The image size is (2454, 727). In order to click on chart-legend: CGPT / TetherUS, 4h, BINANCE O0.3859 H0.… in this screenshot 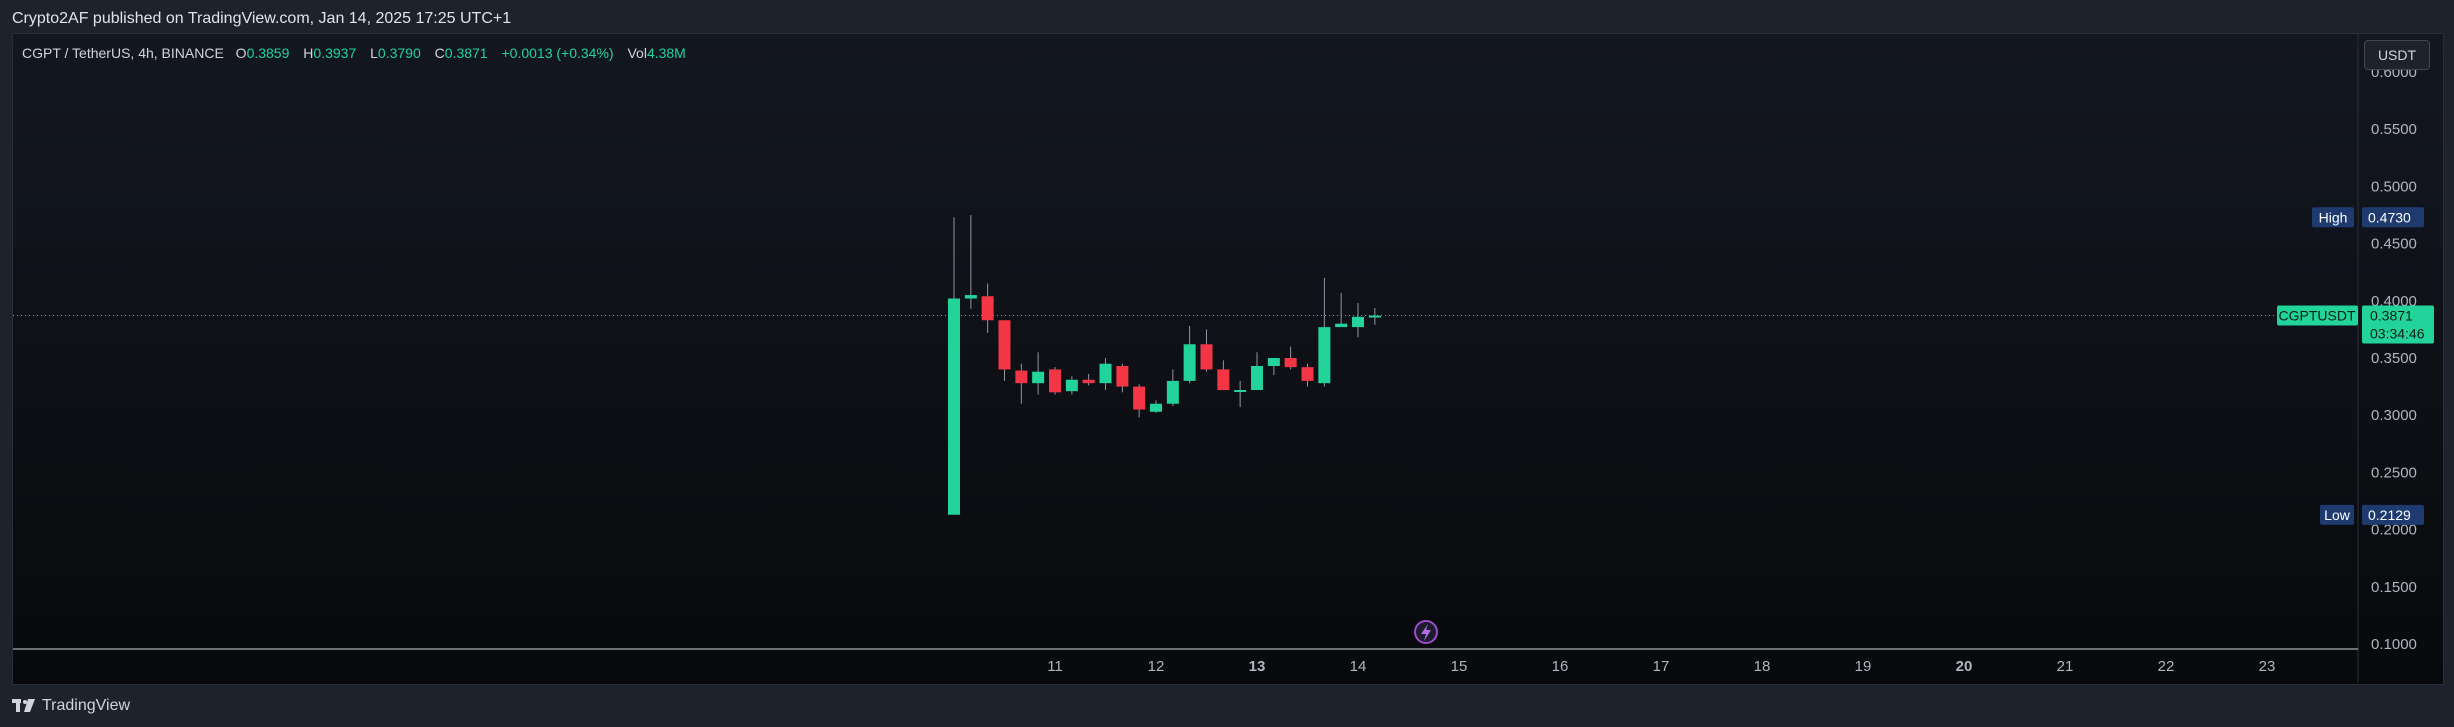, I will do `click(359, 53)`.